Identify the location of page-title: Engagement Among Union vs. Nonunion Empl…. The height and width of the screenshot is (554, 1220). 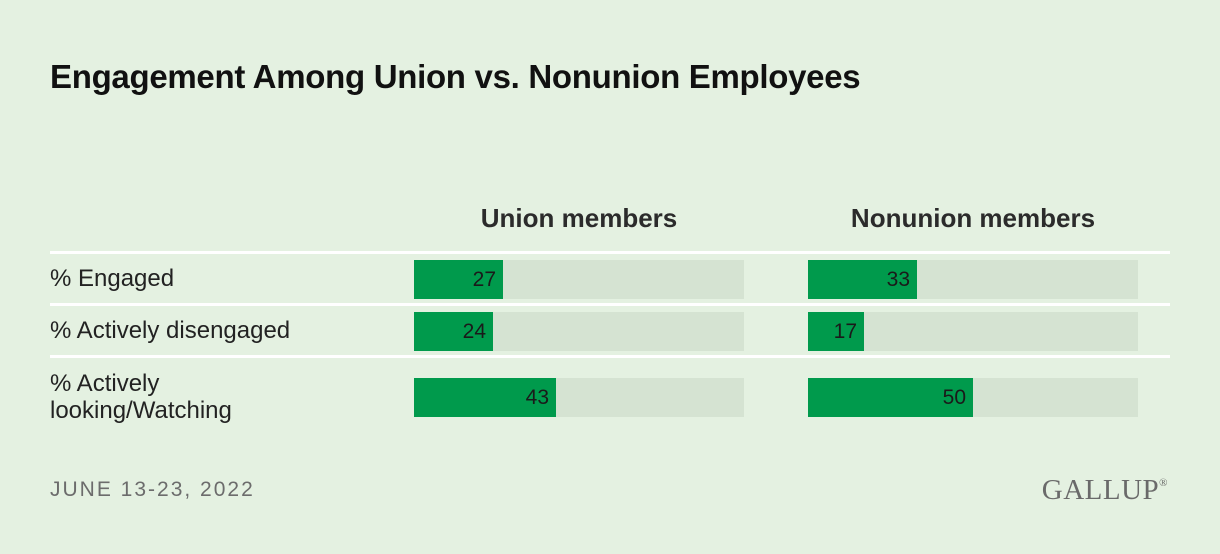
(455, 76).